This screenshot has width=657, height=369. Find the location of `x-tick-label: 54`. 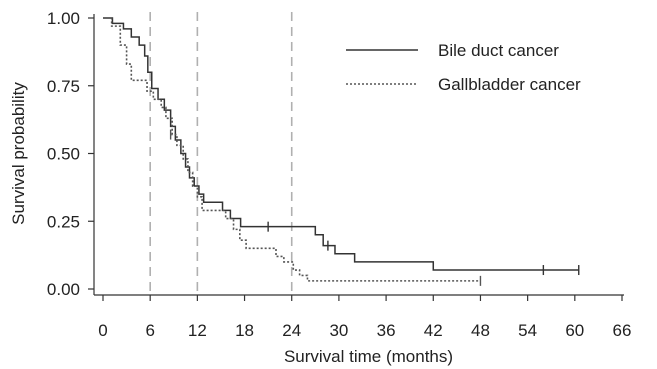

x-tick-label: 54 is located at coordinates (527, 330).